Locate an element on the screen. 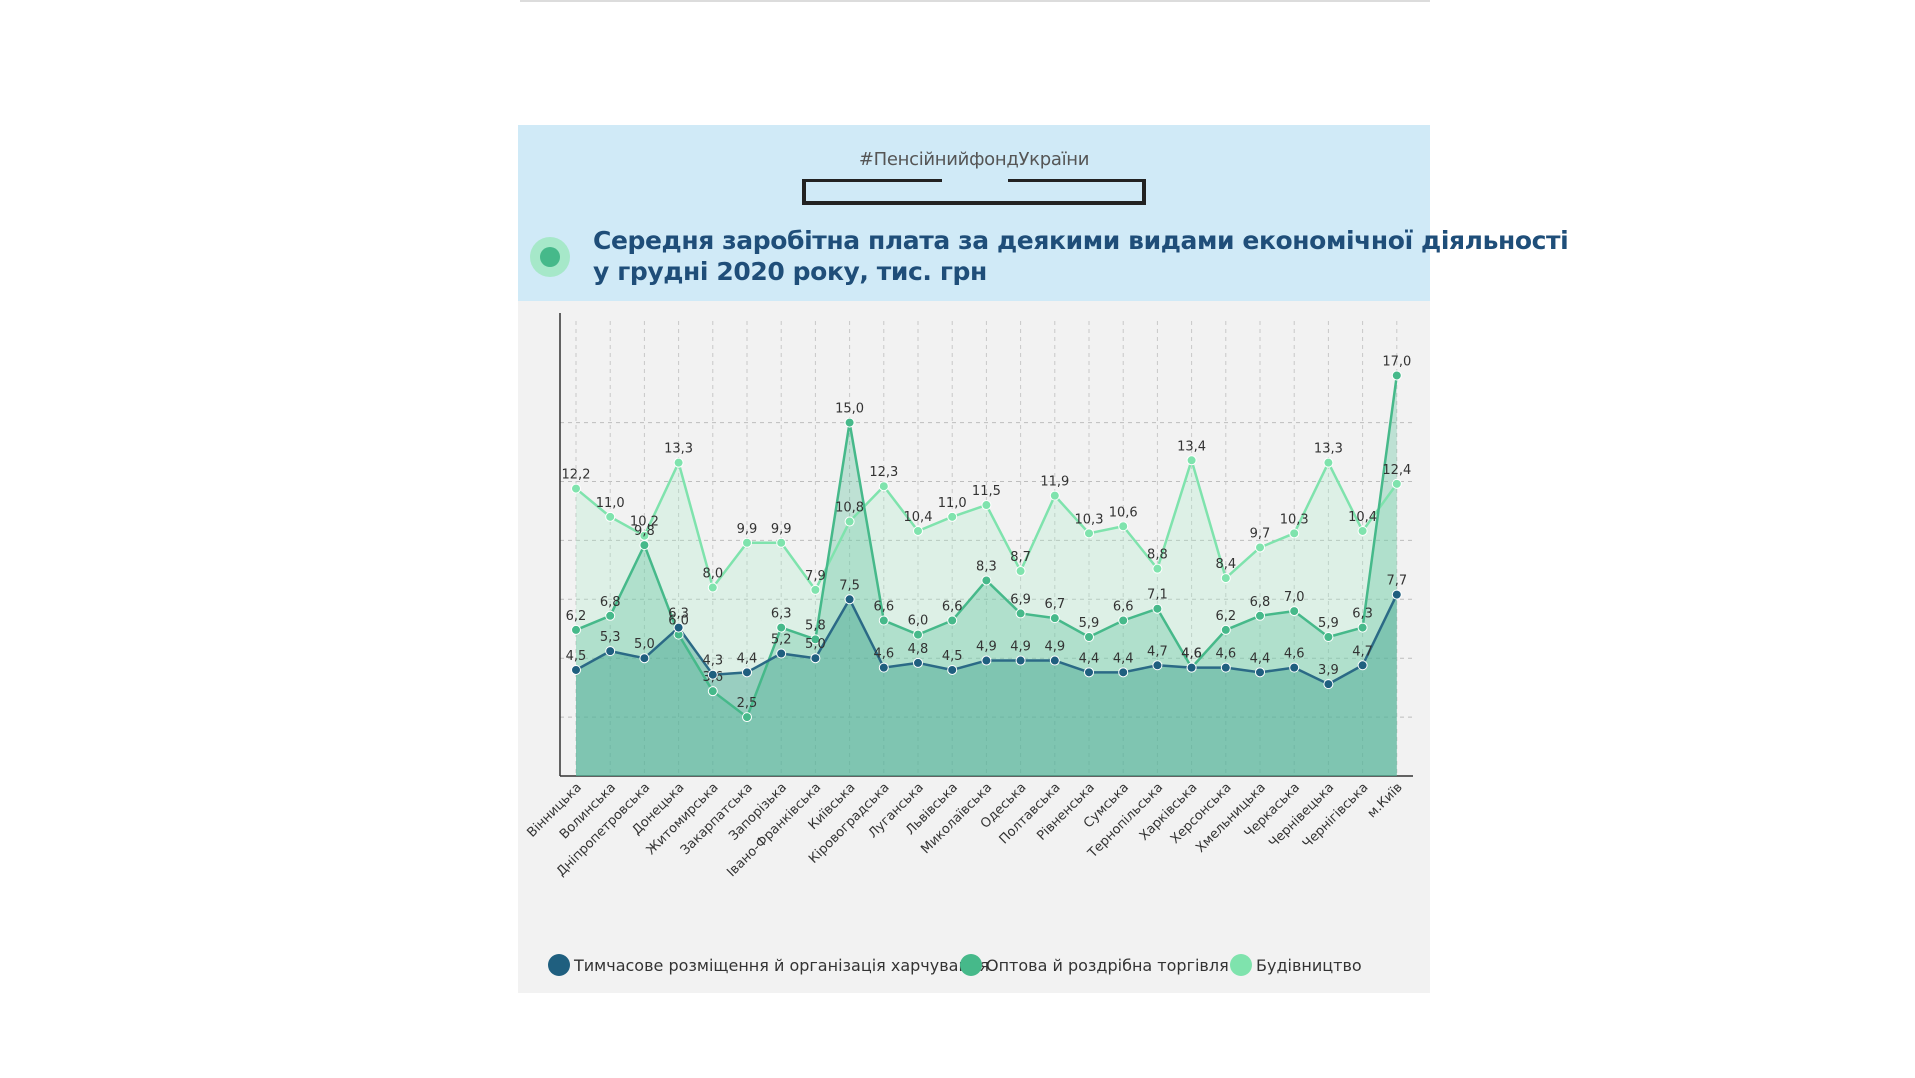 The image size is (1915, 1078). data-label-construction-24: 12,4 is located at coordinates (1396, 470).